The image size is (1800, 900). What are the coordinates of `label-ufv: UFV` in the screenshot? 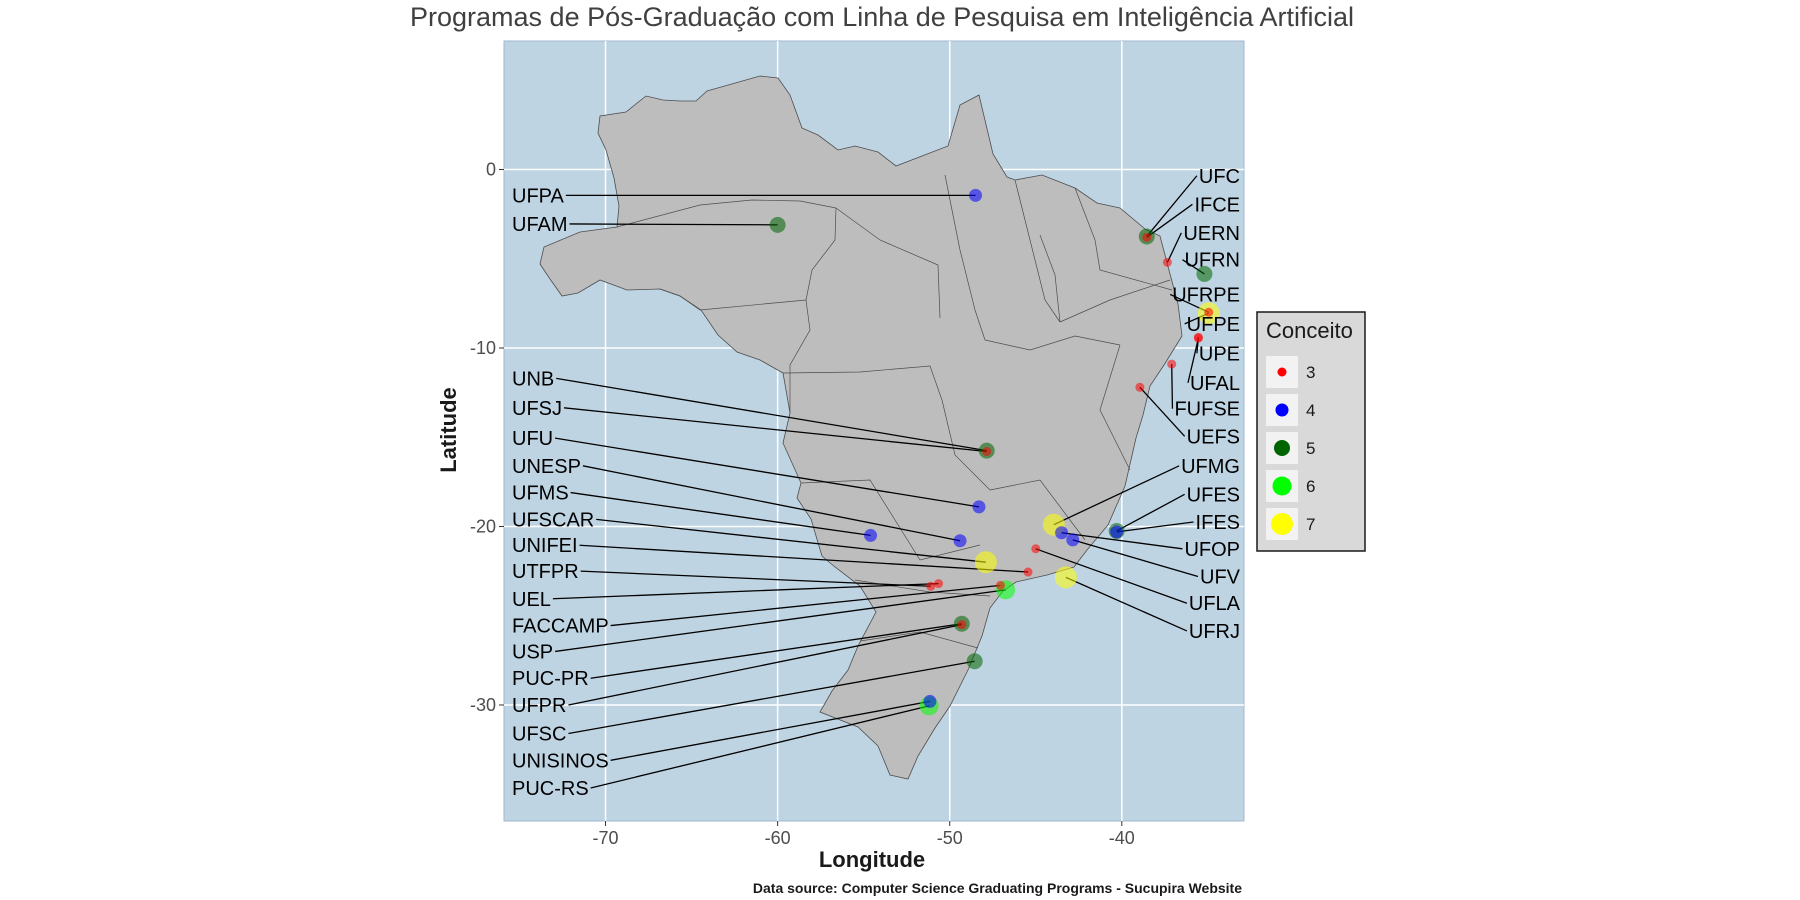 It's located at (1220, 577).